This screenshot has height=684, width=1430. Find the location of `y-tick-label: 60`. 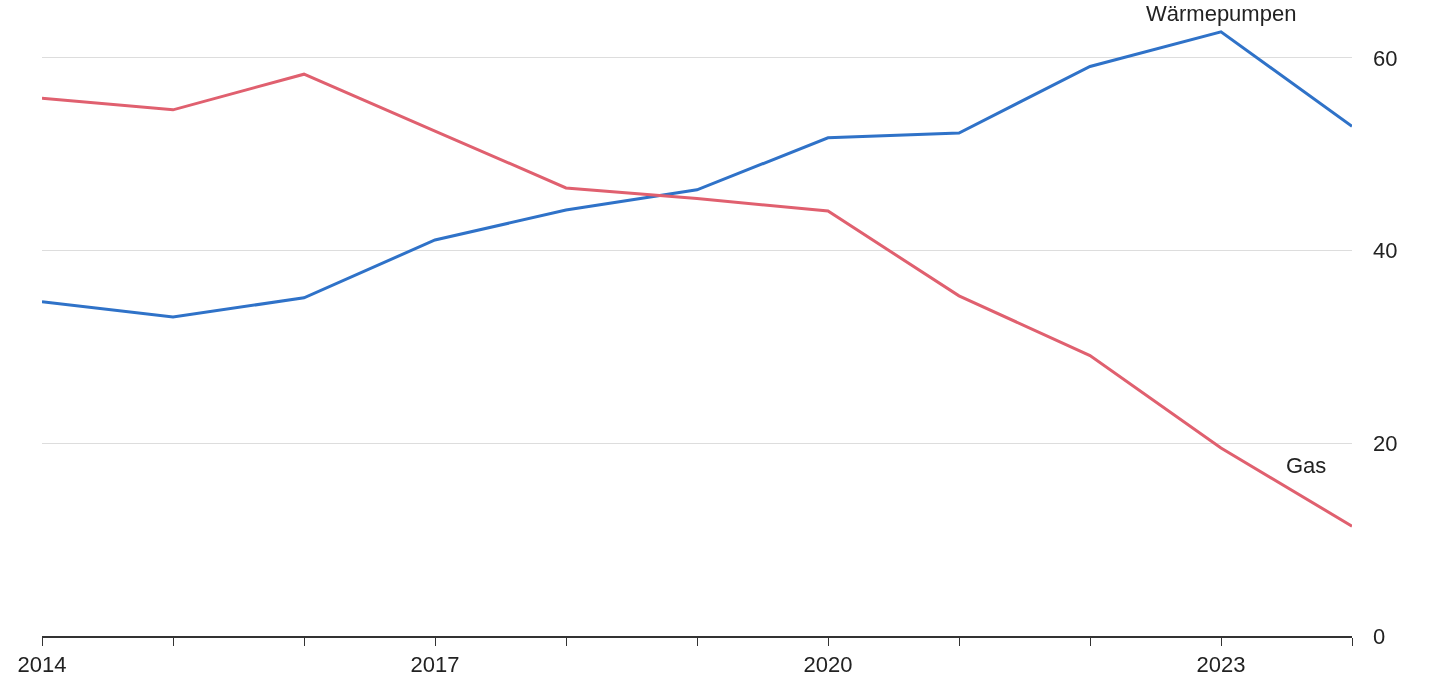

y-tick-label: 60 is located at coordinates (1385, 58).